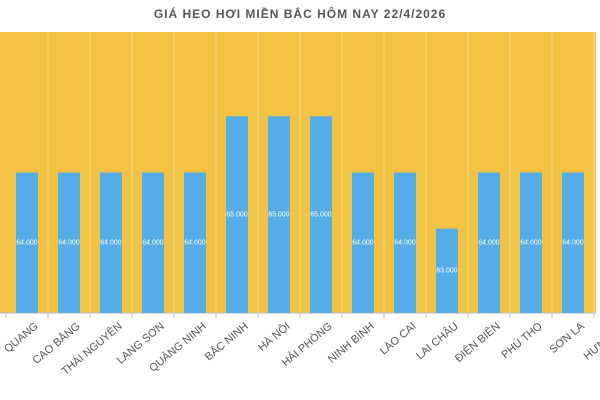 The width and height of the screenshot is (600, 400). What do you see at coordinates (398, 339) in the screenshot?
I see `x-tick-label: LÀO CAI` at bounding box center [398, 339].